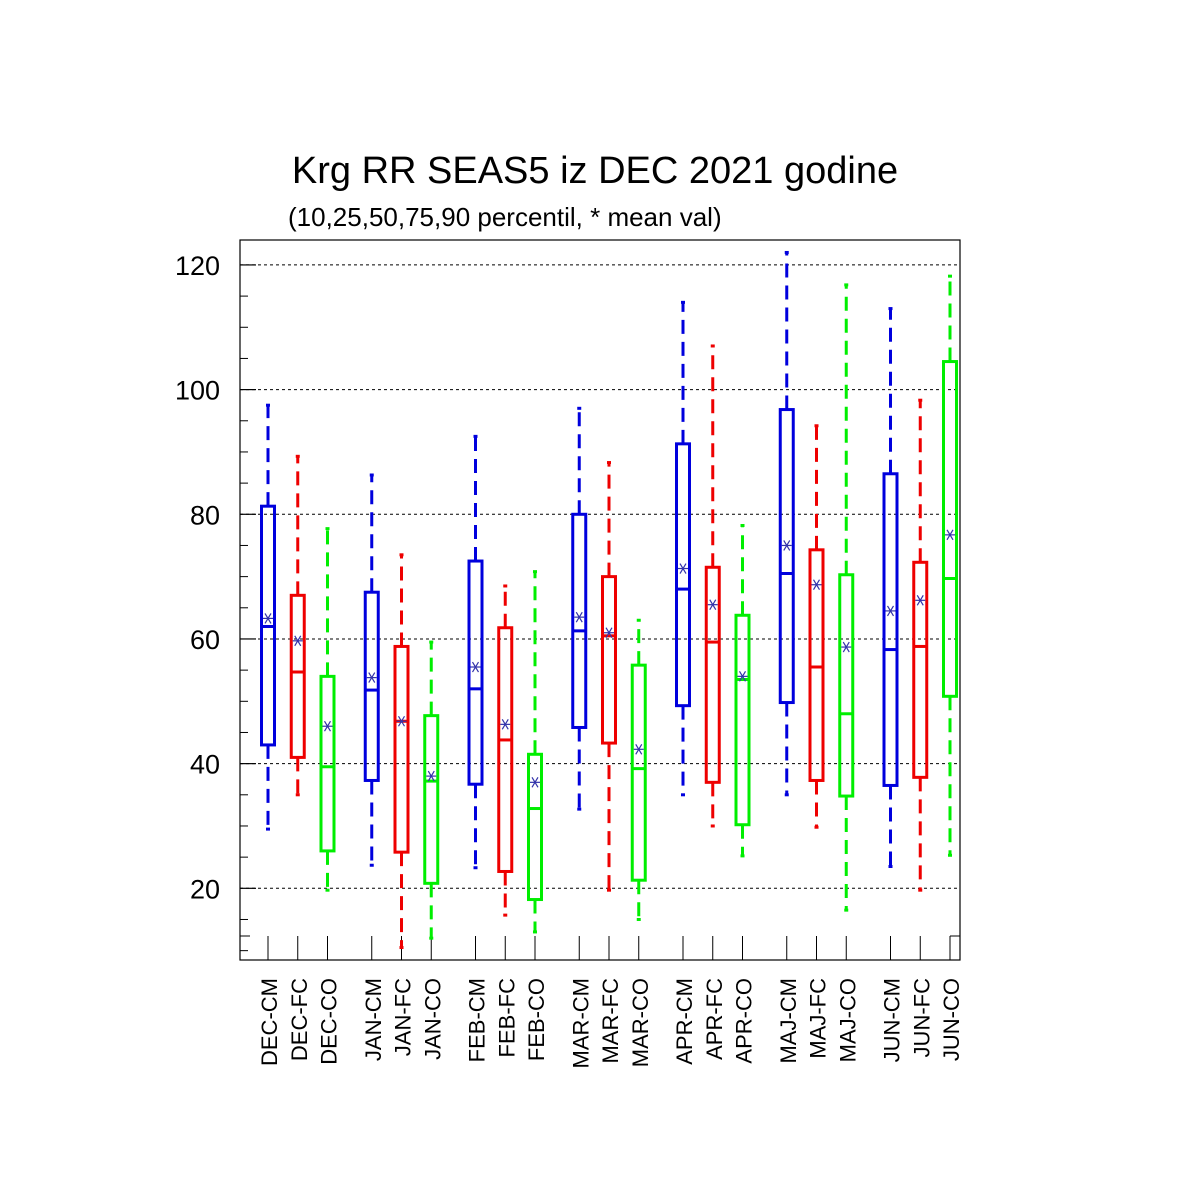 The width and height of the screenshot is (1200, 1200). I want to click on x-tick-label: FEB-CO, so click(536, 1019).